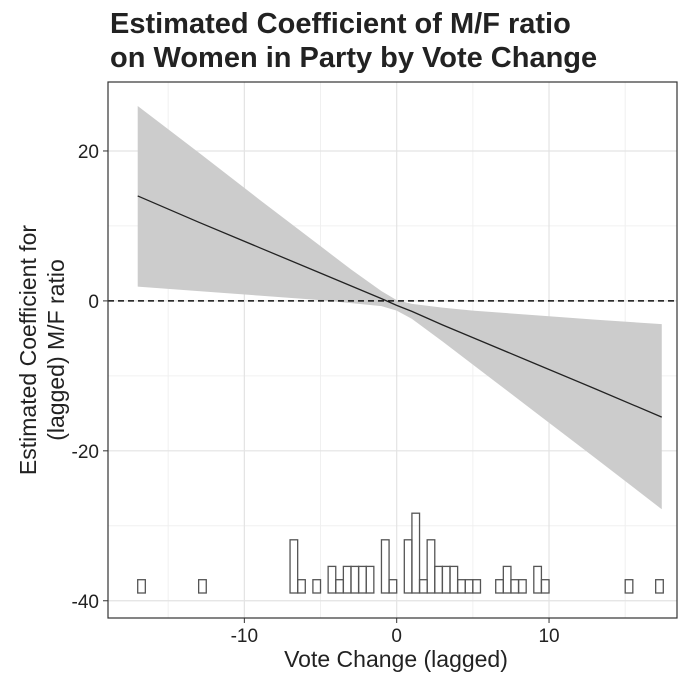  Describe the element at coordinates (88, 152) in the screenshot. I see `y-tick-label: 20` at that location.